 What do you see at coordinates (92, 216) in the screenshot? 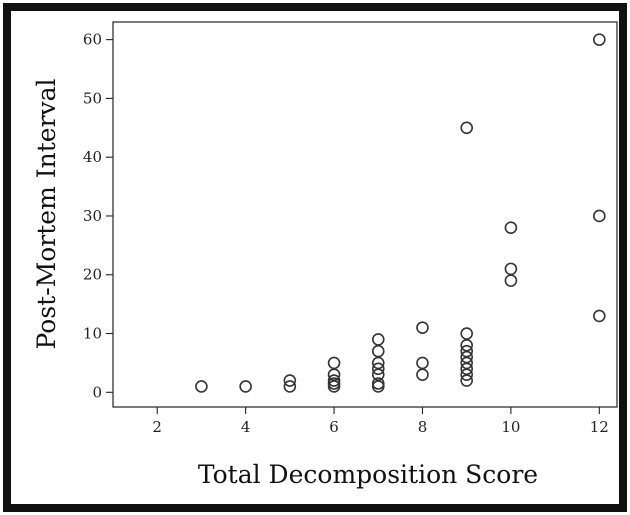
I see `y-tick-label: 30` at bounding box center [92, 216].